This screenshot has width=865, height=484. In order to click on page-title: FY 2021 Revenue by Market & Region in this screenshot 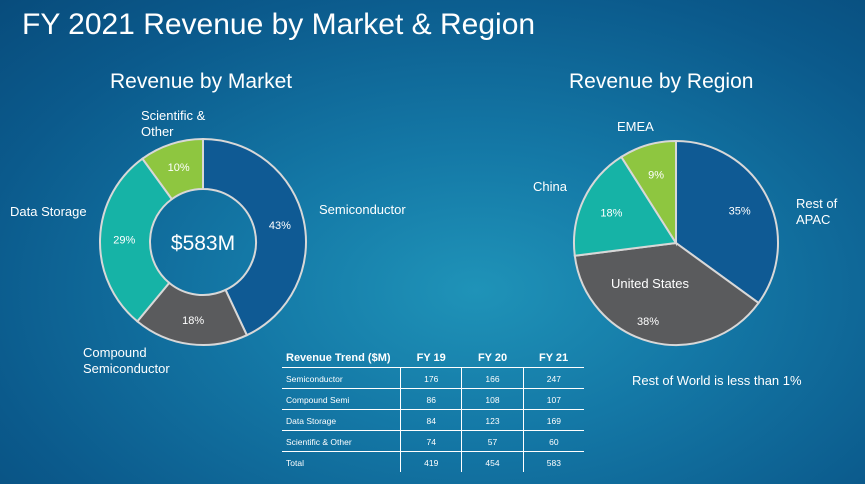, I will do `click(279, 24)`.